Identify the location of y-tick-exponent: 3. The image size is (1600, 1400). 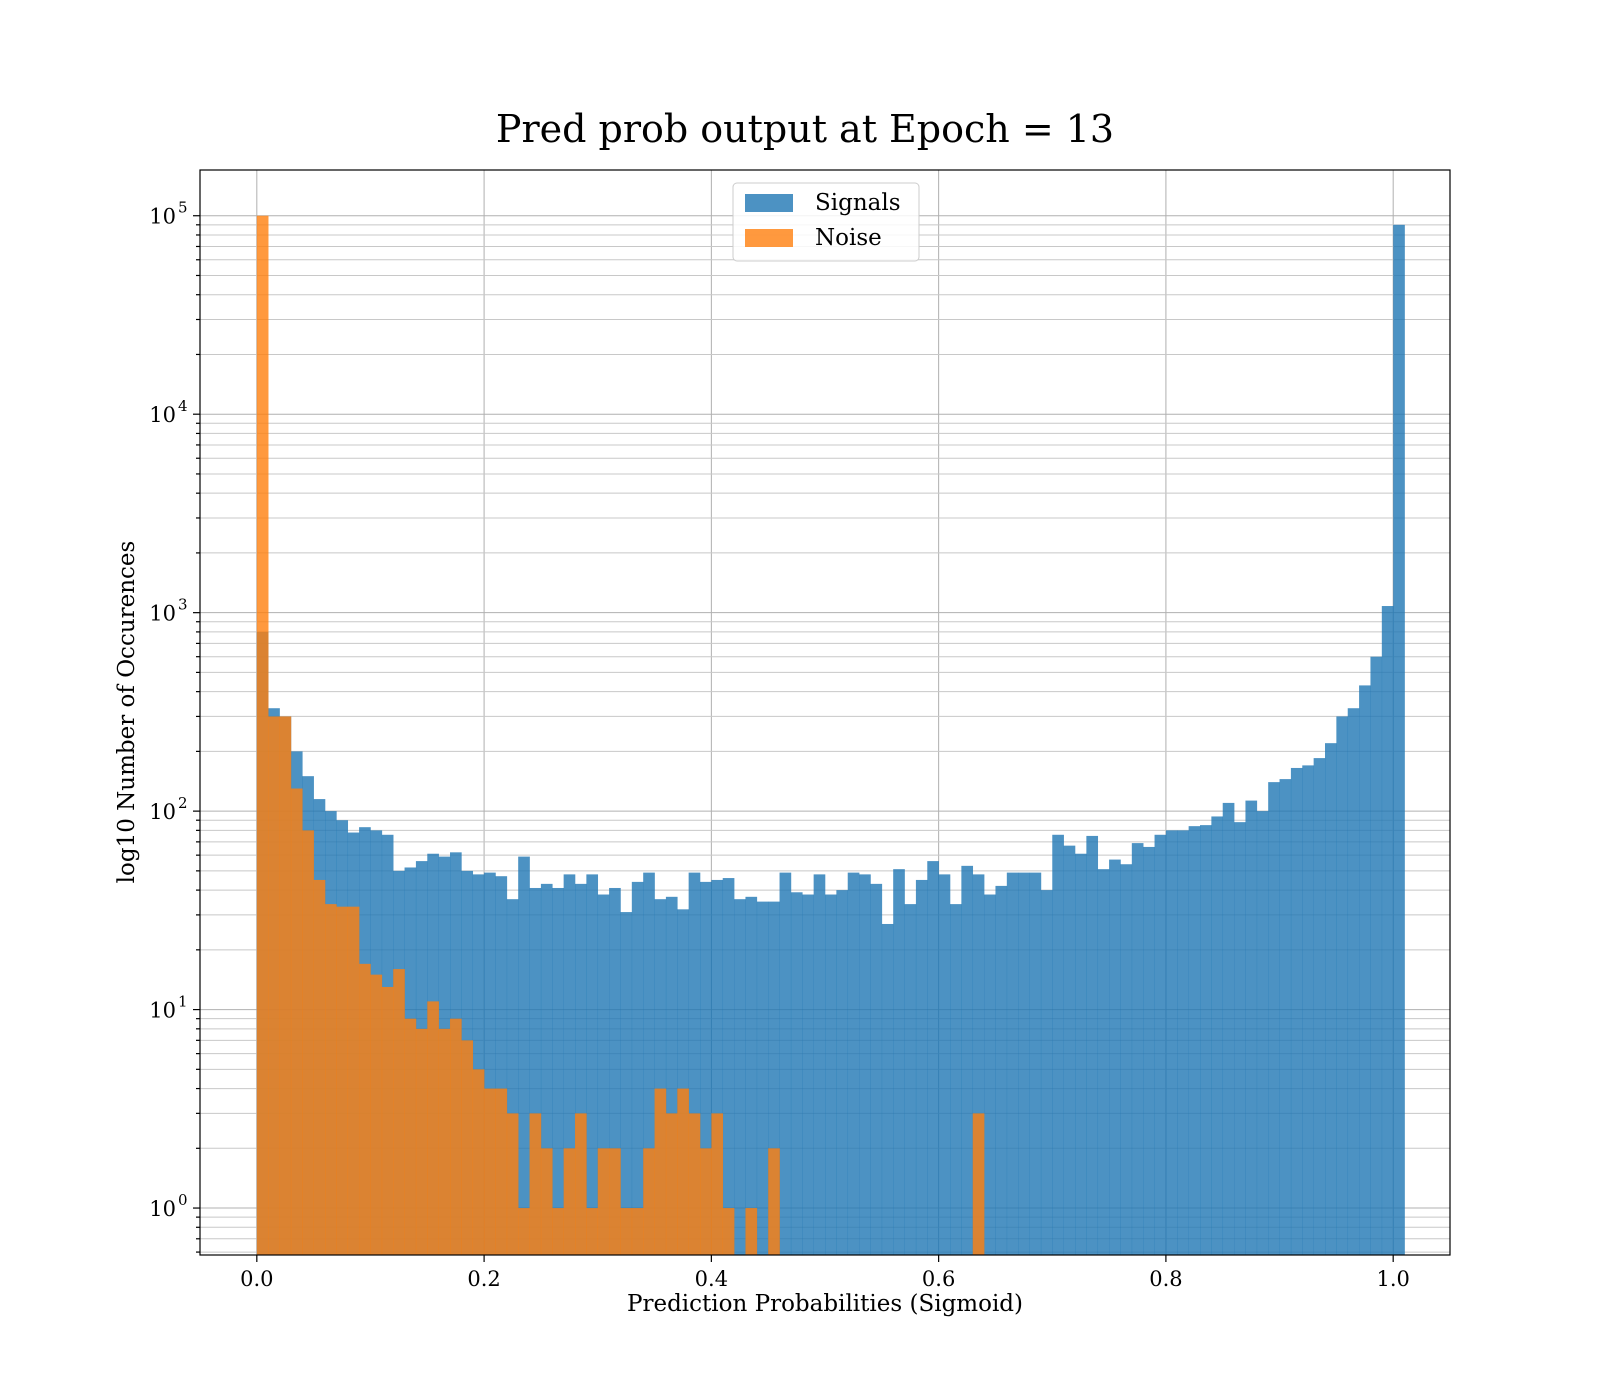
(183, 605).